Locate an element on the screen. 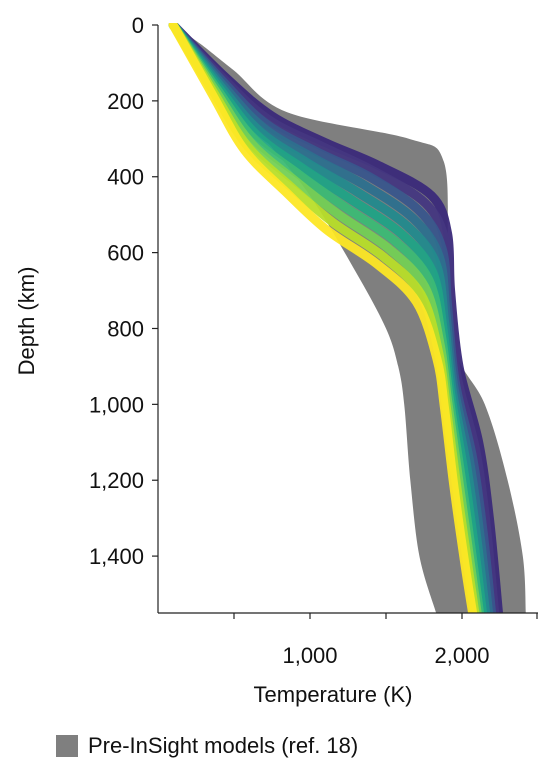 This screenshot has height=768, width=538. legend: Pre-InSight models (ref. 18) is located at coordinates (207, 746).